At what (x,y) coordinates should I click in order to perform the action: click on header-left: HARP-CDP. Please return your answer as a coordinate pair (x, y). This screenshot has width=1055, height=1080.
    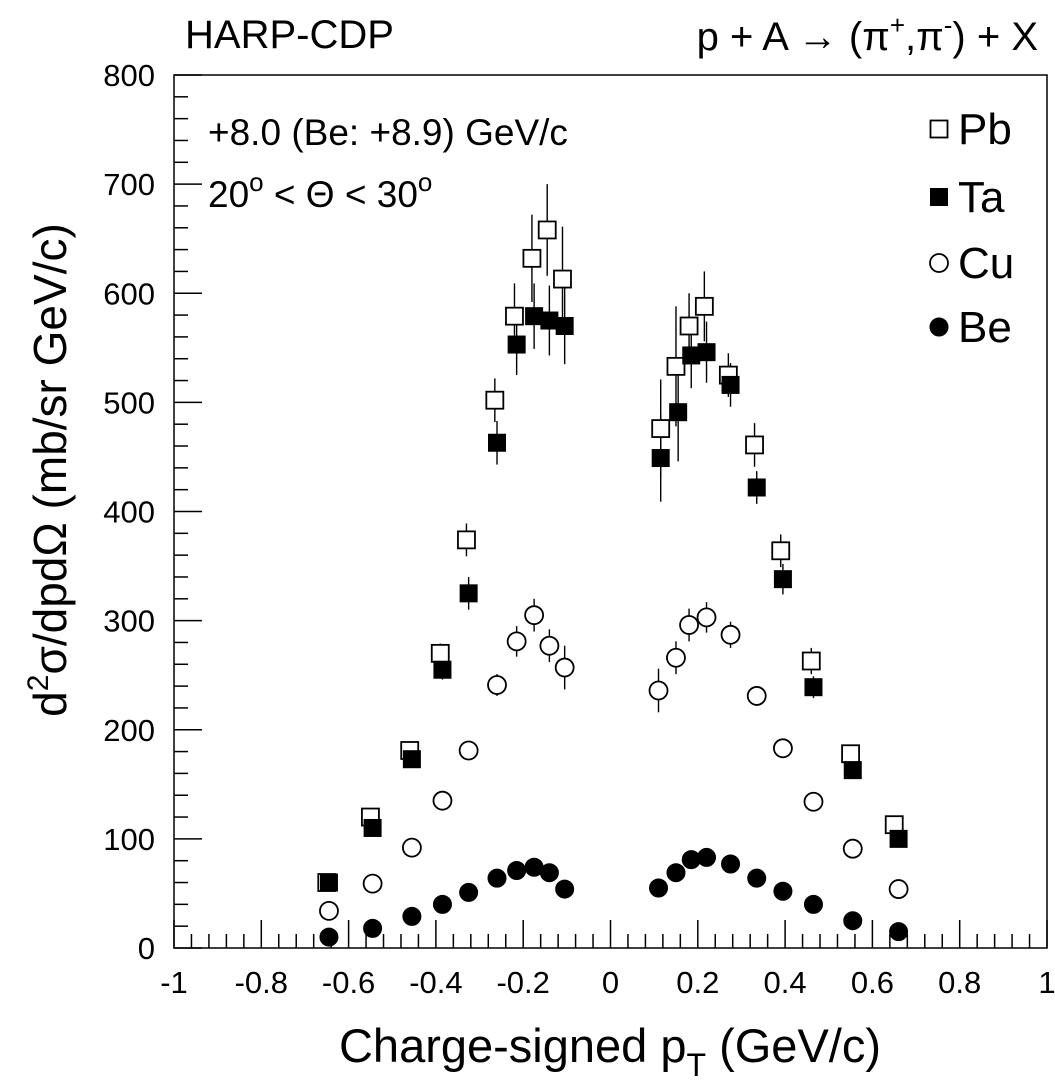
    Looking at the image, I should click on (289, 35).